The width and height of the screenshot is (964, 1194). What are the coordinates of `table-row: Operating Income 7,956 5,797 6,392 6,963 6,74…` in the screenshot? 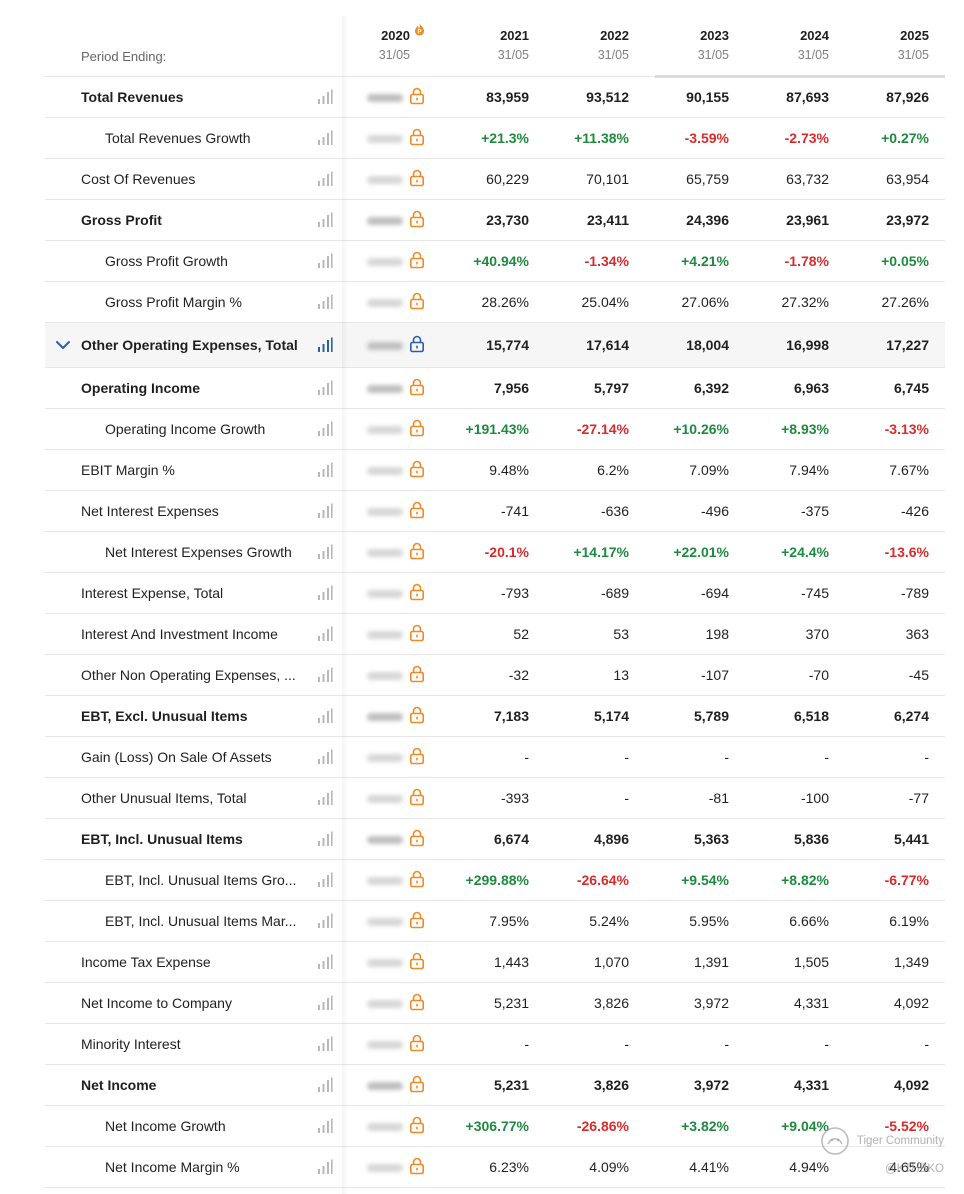 It's located at (495, 388).